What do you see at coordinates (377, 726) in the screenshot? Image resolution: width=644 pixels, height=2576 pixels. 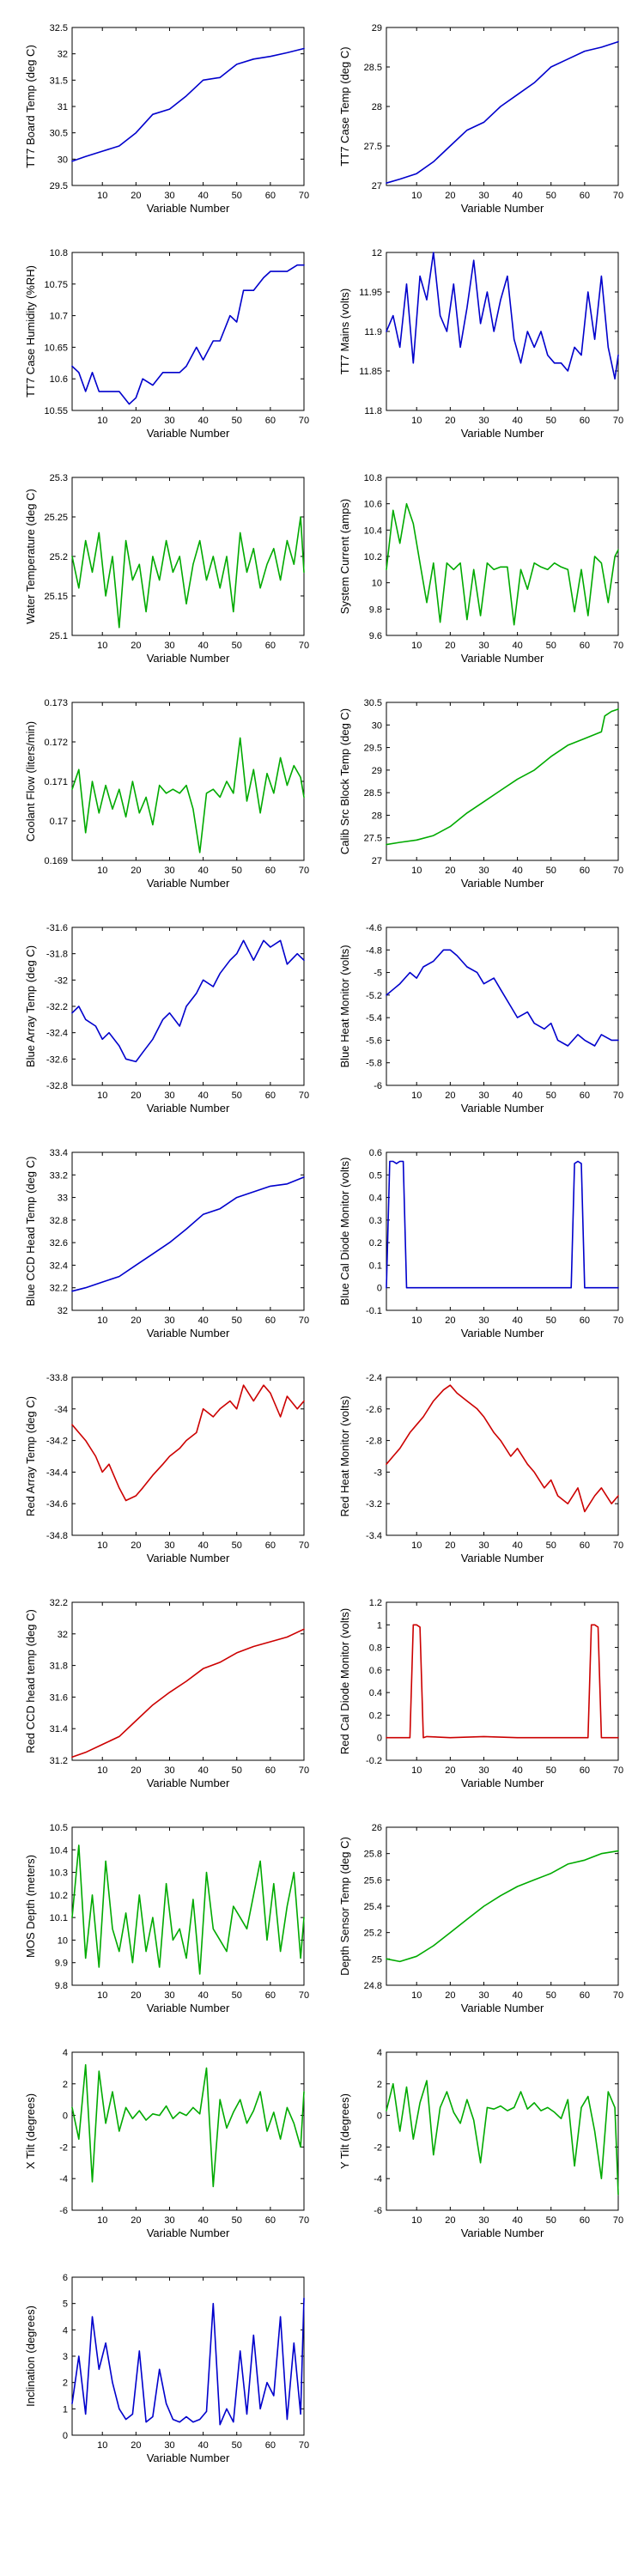 I see `y-tick-label: 30` at bounding box center [377, 726].